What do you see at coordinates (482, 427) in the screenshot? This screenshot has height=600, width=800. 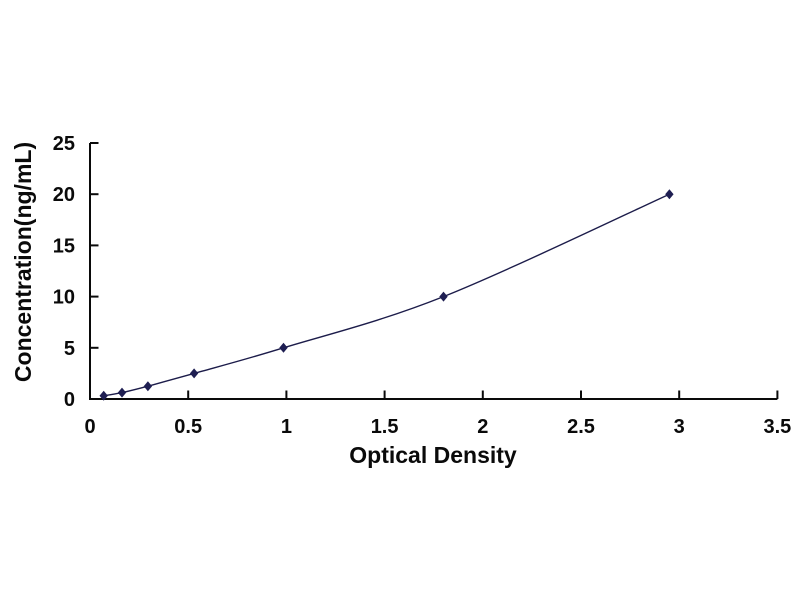 I see `svg-text: 2` at bounding box center [482, 427].